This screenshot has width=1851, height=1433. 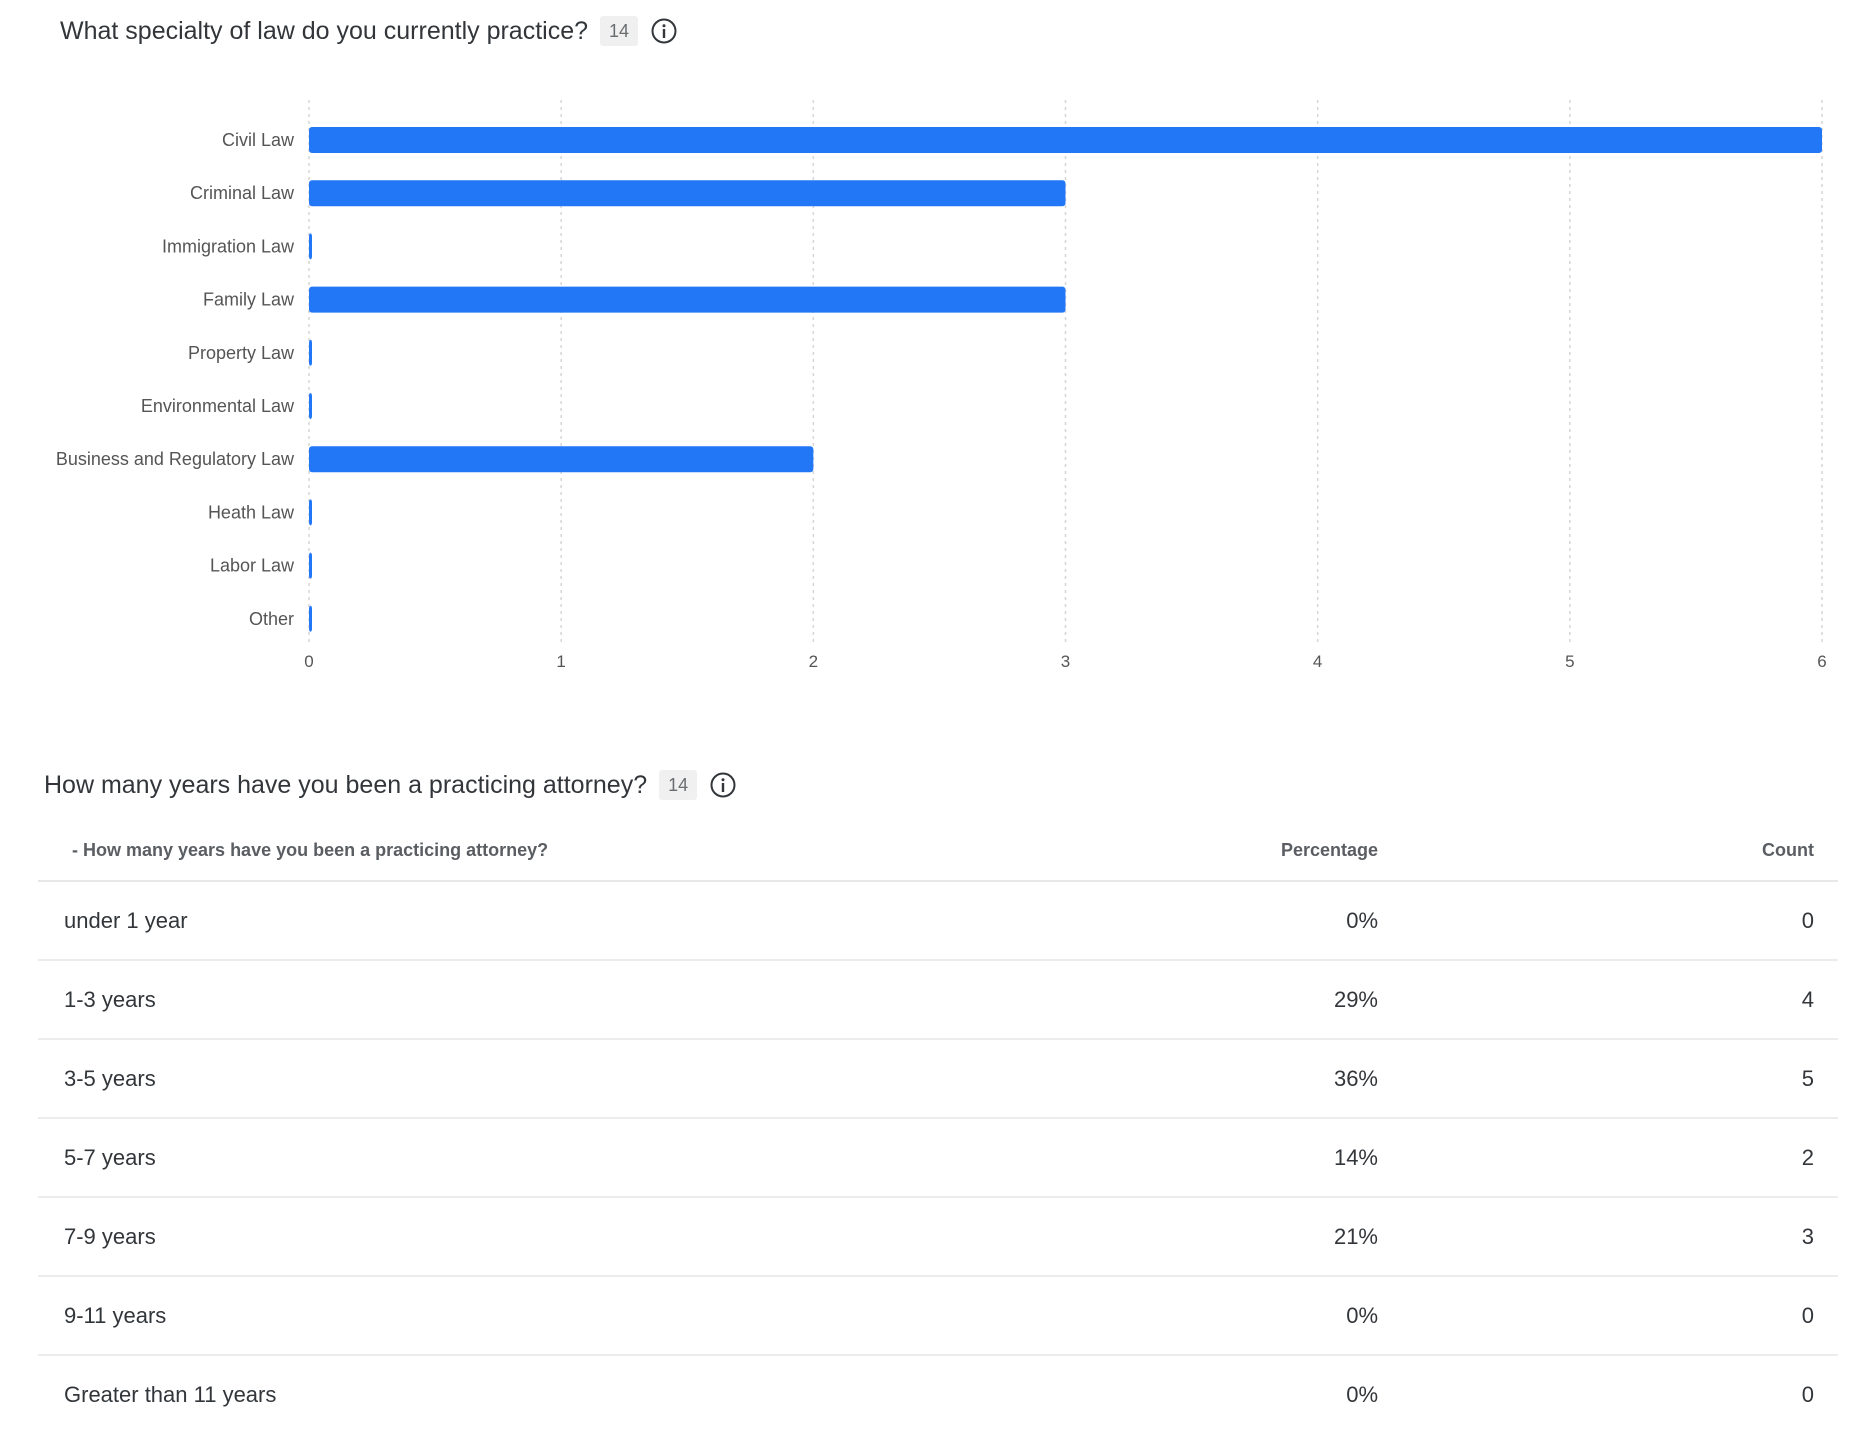 I want to click on row-count: 5, so click(x=1608, y=1079).